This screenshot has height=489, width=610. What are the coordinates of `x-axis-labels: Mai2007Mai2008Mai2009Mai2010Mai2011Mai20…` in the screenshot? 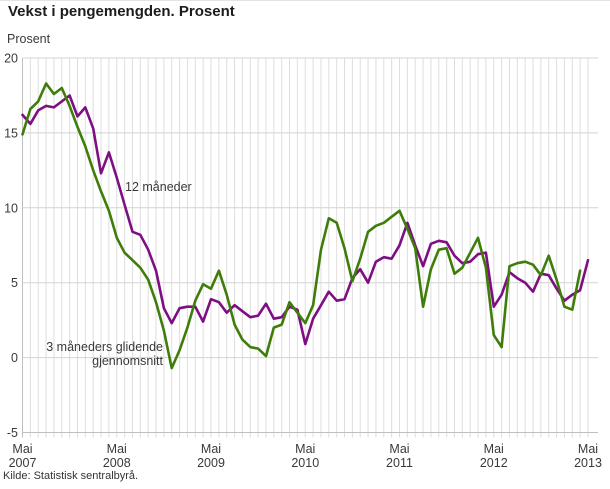 It's located at (305, 456).